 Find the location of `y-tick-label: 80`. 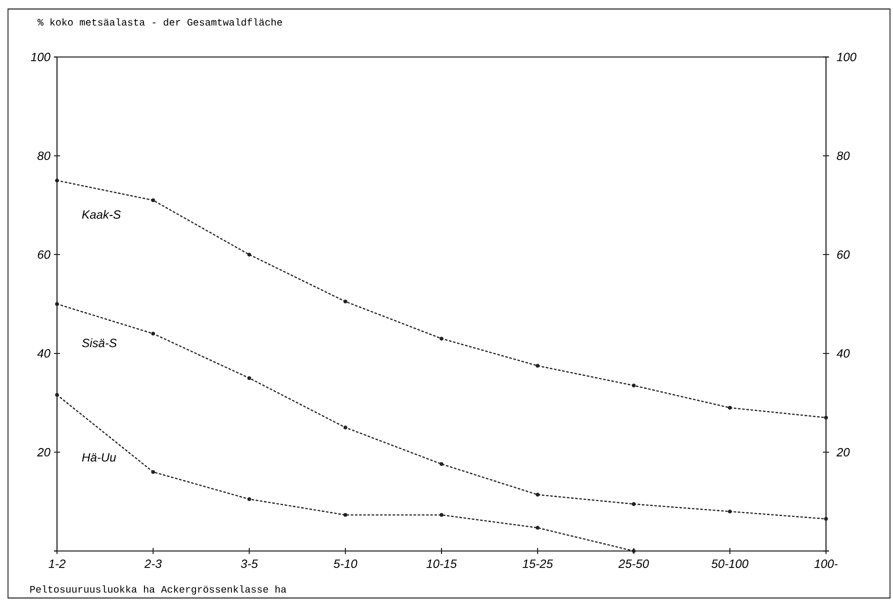

y-tick-label: 80 is located at coordinates (44, 156).